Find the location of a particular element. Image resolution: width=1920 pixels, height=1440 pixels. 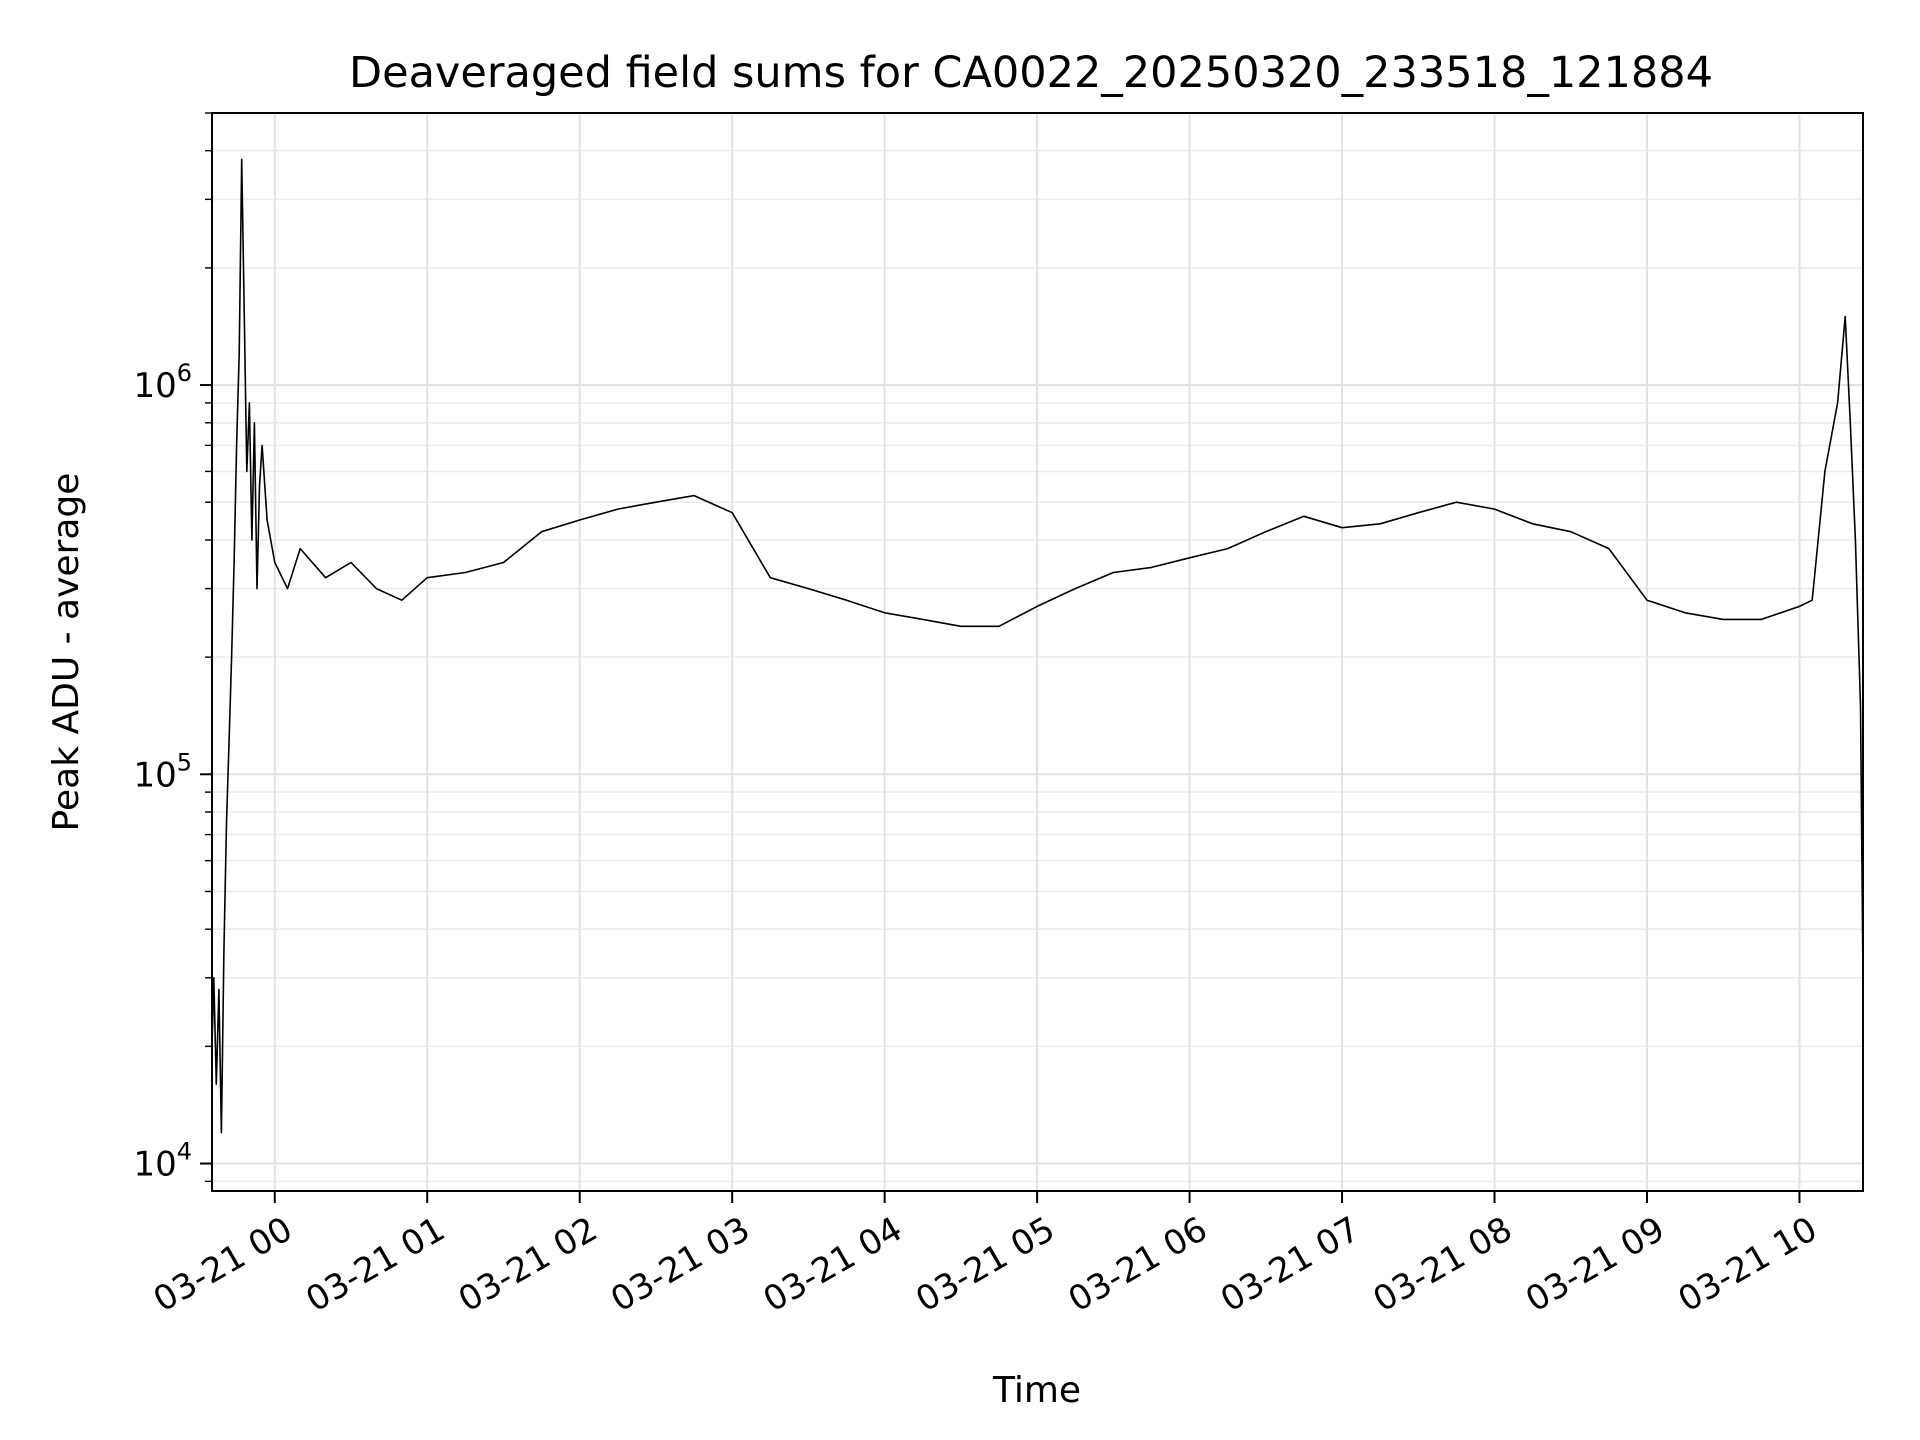

x-tick-label: 03-21 02 is located at coordinates (528, 1264).